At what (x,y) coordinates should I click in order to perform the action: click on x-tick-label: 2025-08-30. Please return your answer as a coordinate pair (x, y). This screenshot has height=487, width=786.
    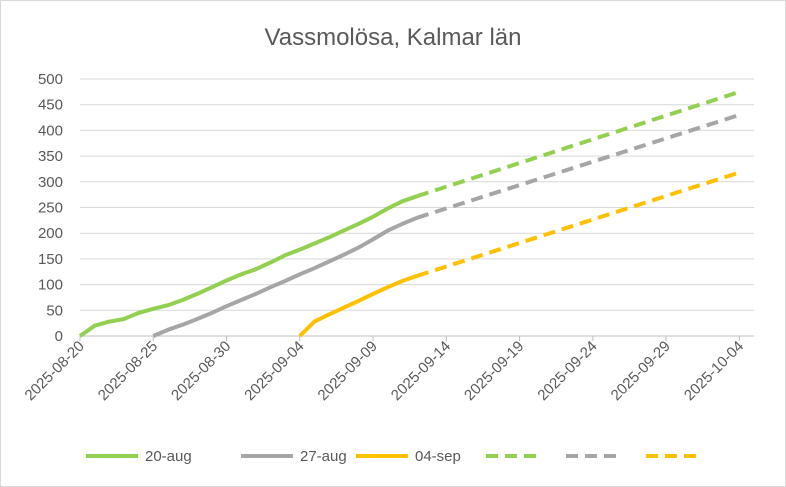
    Looking at the image, I should click on (201, 371).